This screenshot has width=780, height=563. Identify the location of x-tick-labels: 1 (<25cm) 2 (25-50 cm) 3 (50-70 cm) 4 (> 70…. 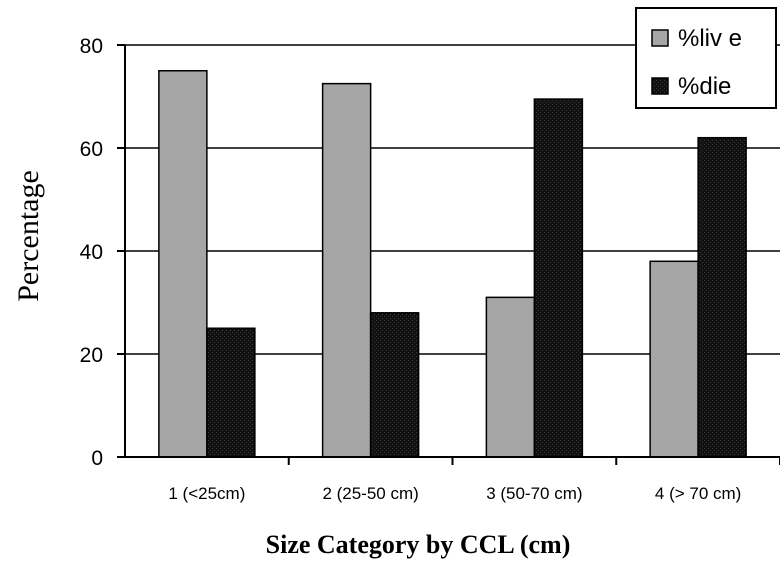
(454, 493).